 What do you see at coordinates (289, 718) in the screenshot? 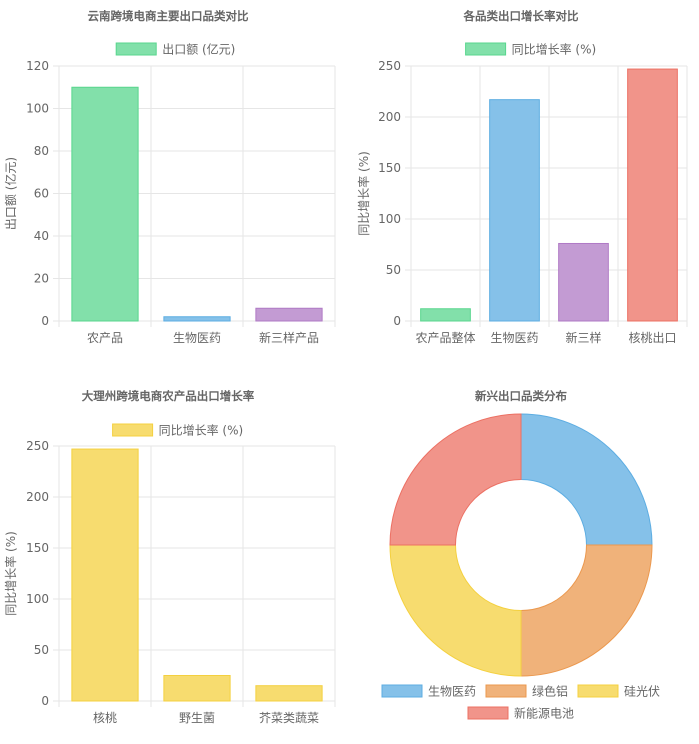
I see `x-tick-label: 芥菜类蔬菜` at bounding box center [289, 718].